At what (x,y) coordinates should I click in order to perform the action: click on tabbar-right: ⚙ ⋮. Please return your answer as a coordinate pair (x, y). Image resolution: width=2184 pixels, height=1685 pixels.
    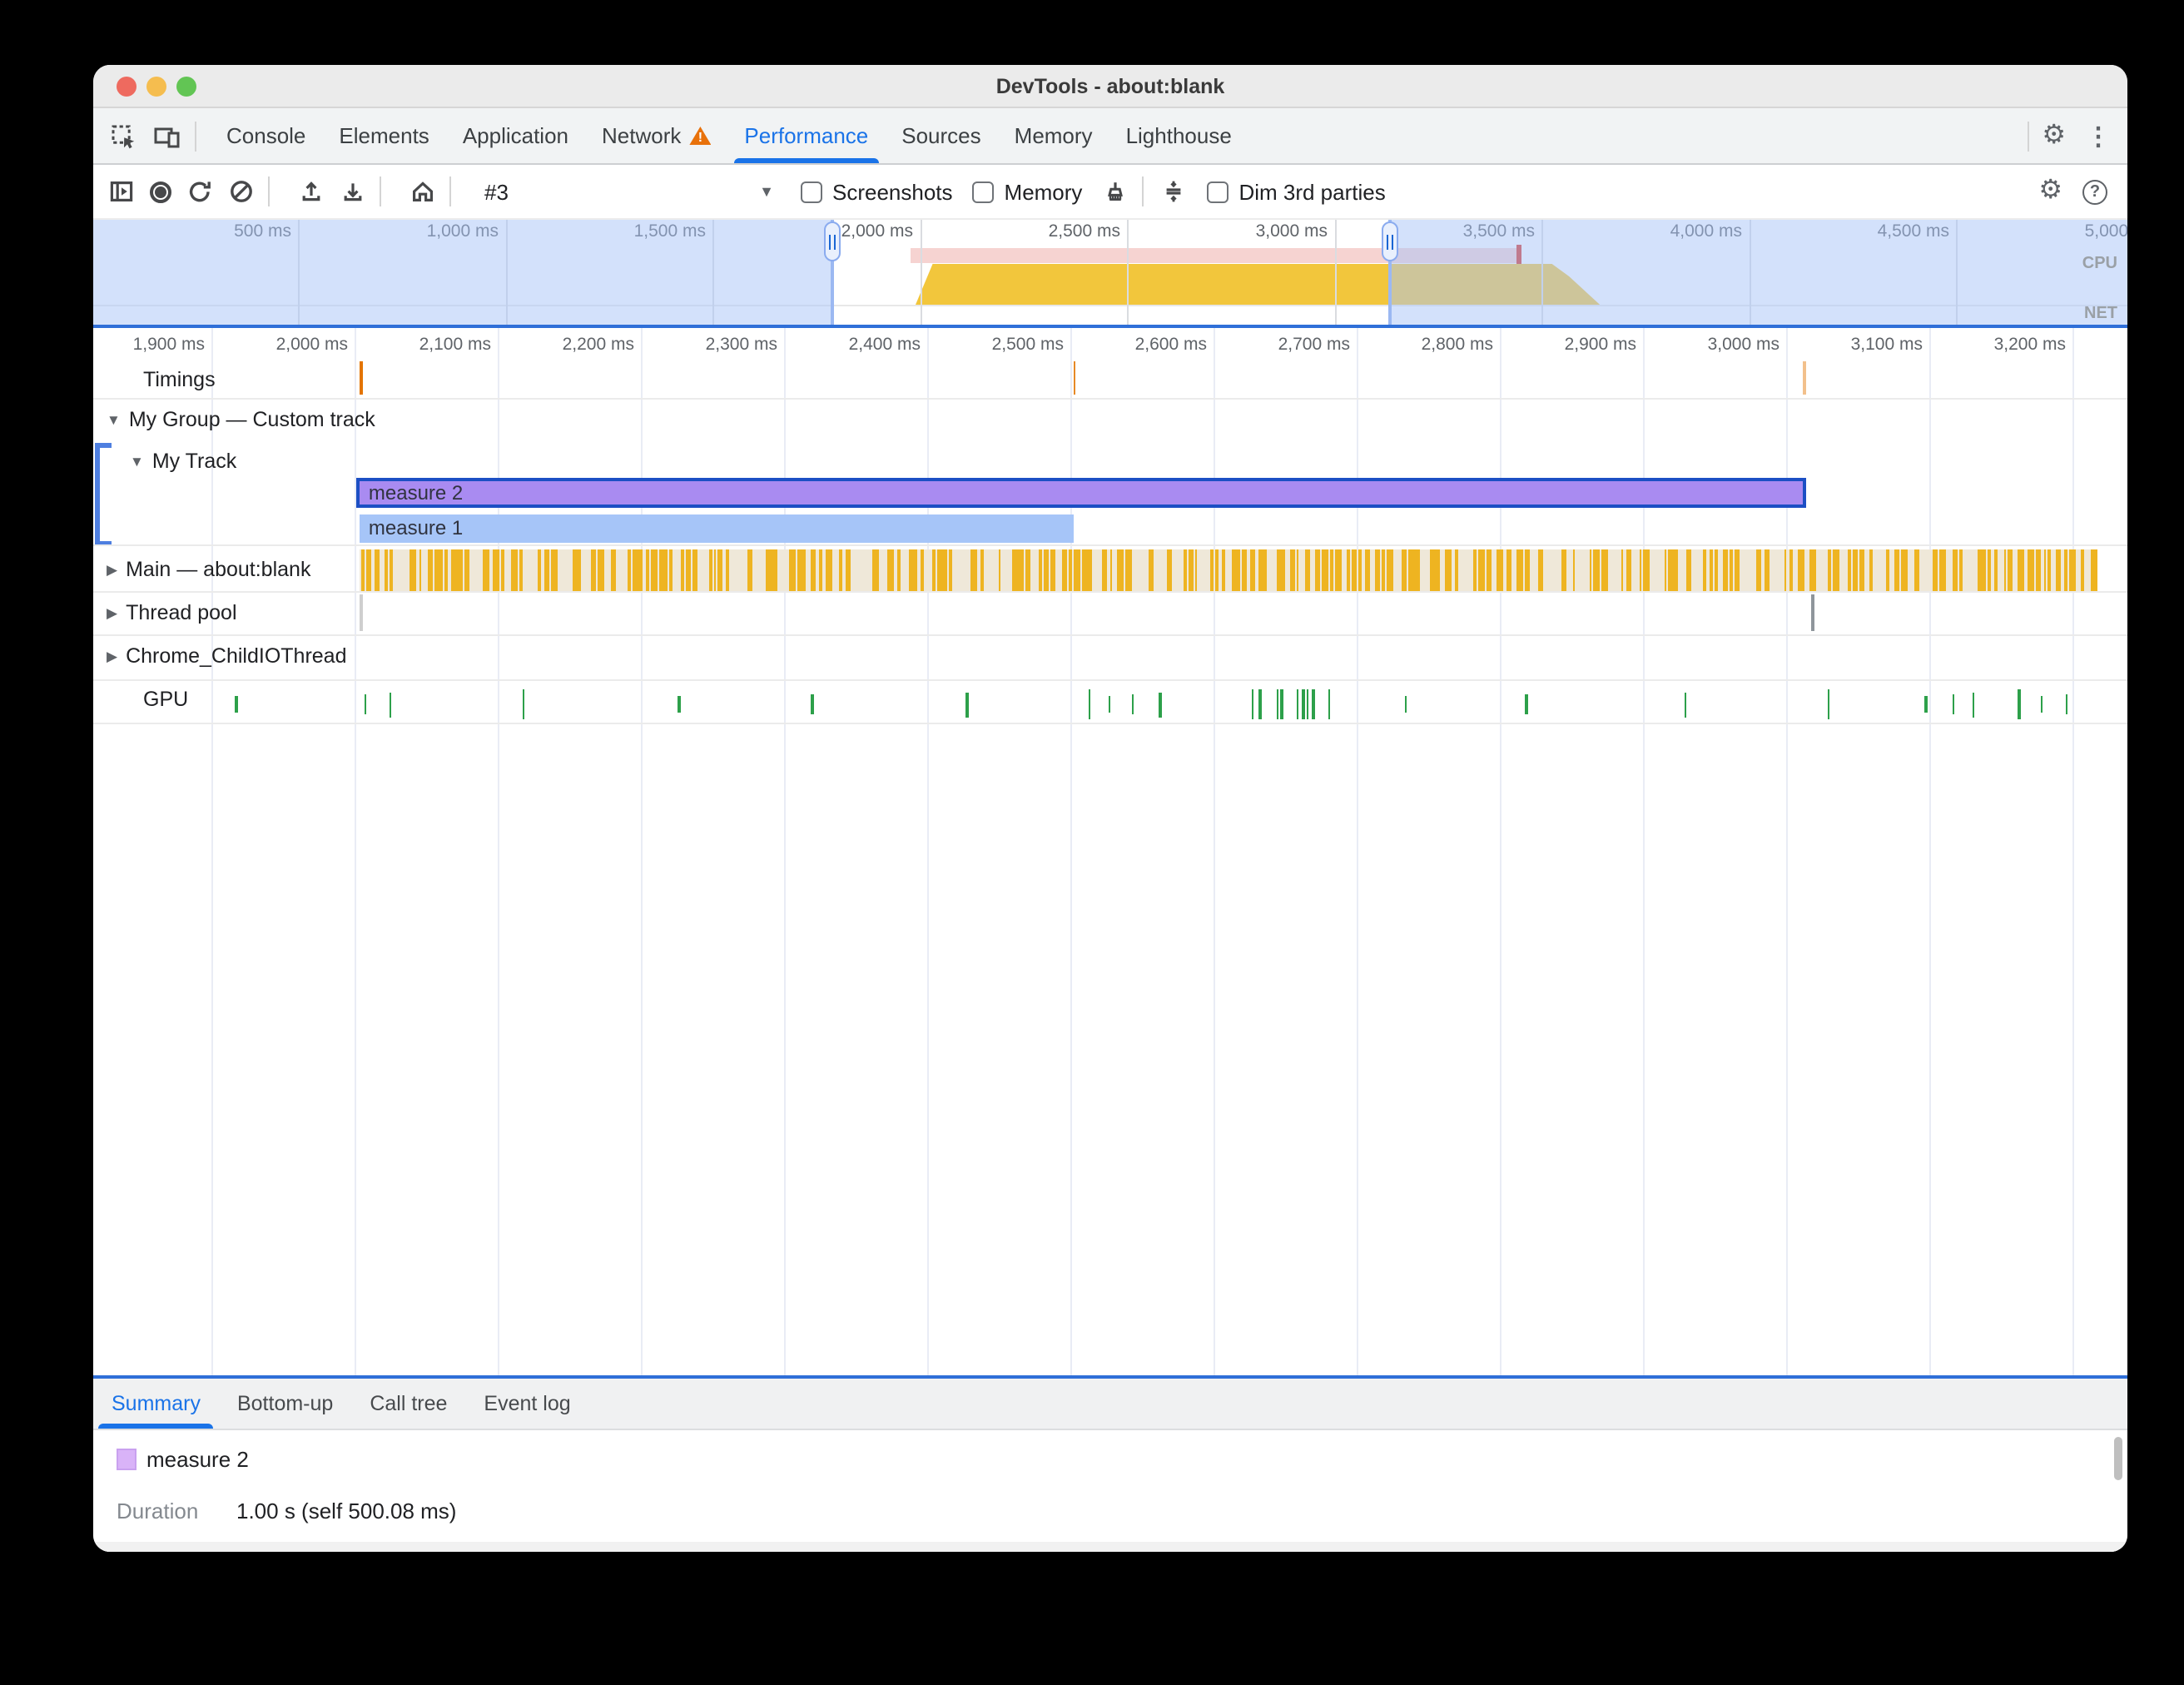
    Looking at the image, I should click on (2062, 136).